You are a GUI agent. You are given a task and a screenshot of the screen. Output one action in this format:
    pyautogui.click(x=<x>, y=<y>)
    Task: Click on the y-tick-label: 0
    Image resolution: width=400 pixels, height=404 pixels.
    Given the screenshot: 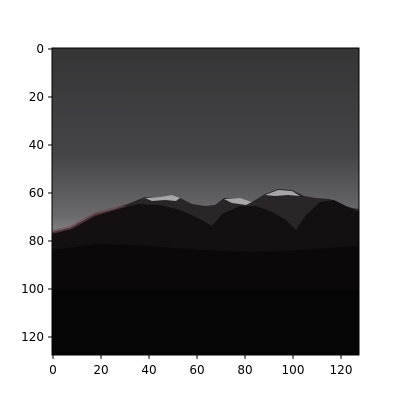 What is the action you would take?
    pyautogui.click(x=40, y=49)
    